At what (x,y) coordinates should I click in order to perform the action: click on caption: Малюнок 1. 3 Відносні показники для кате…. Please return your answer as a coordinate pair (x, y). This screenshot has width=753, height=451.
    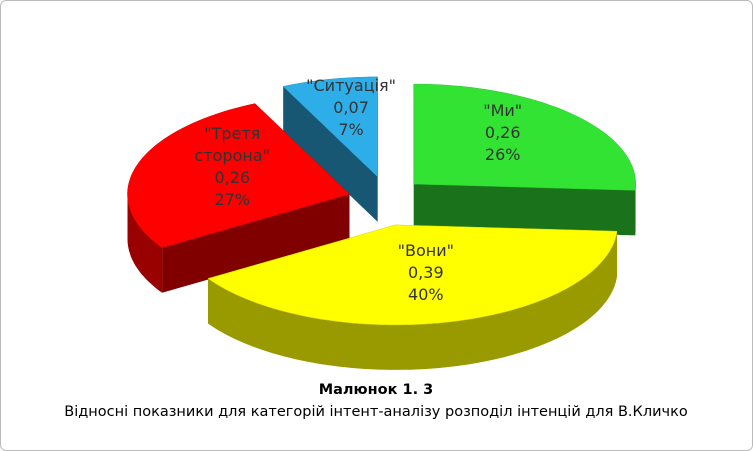
    Looking at the image, I should click on (376, 401).